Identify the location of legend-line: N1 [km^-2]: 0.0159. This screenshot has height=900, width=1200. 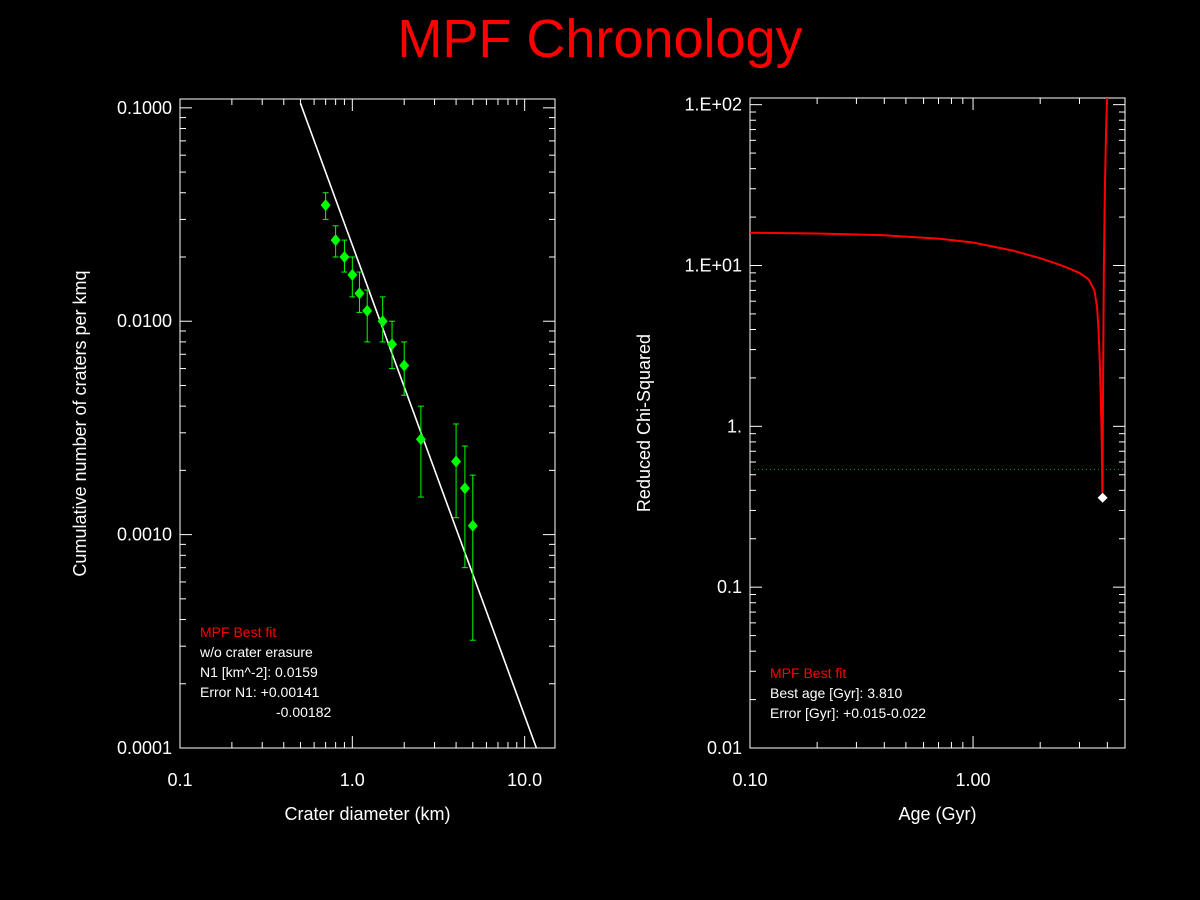
(259, 672).